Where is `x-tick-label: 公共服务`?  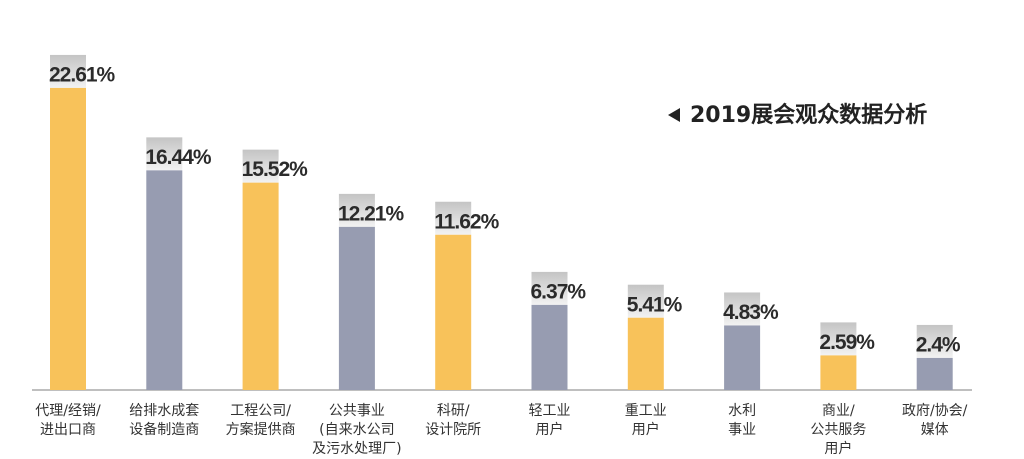 x-tick-label: 公共服务 is located at coordinates (838, 430).